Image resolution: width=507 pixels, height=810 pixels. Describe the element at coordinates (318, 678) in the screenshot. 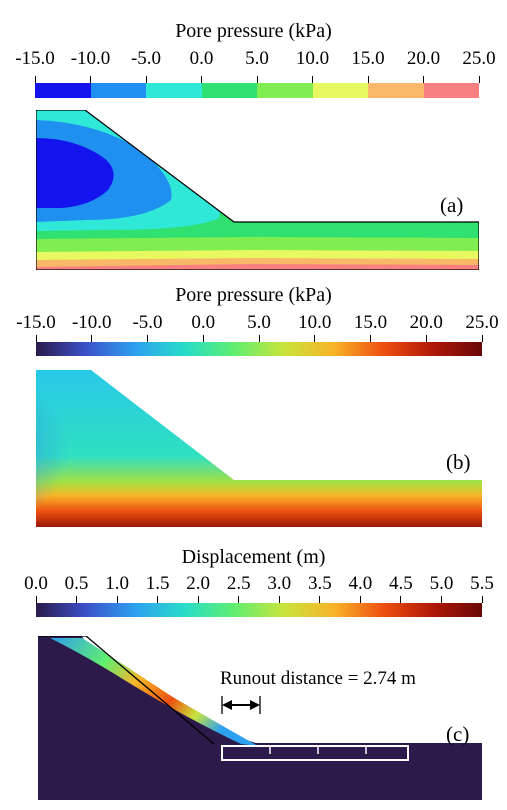

I see `runout-distance-annotation: Runout distance = 2.74 m` at that location.